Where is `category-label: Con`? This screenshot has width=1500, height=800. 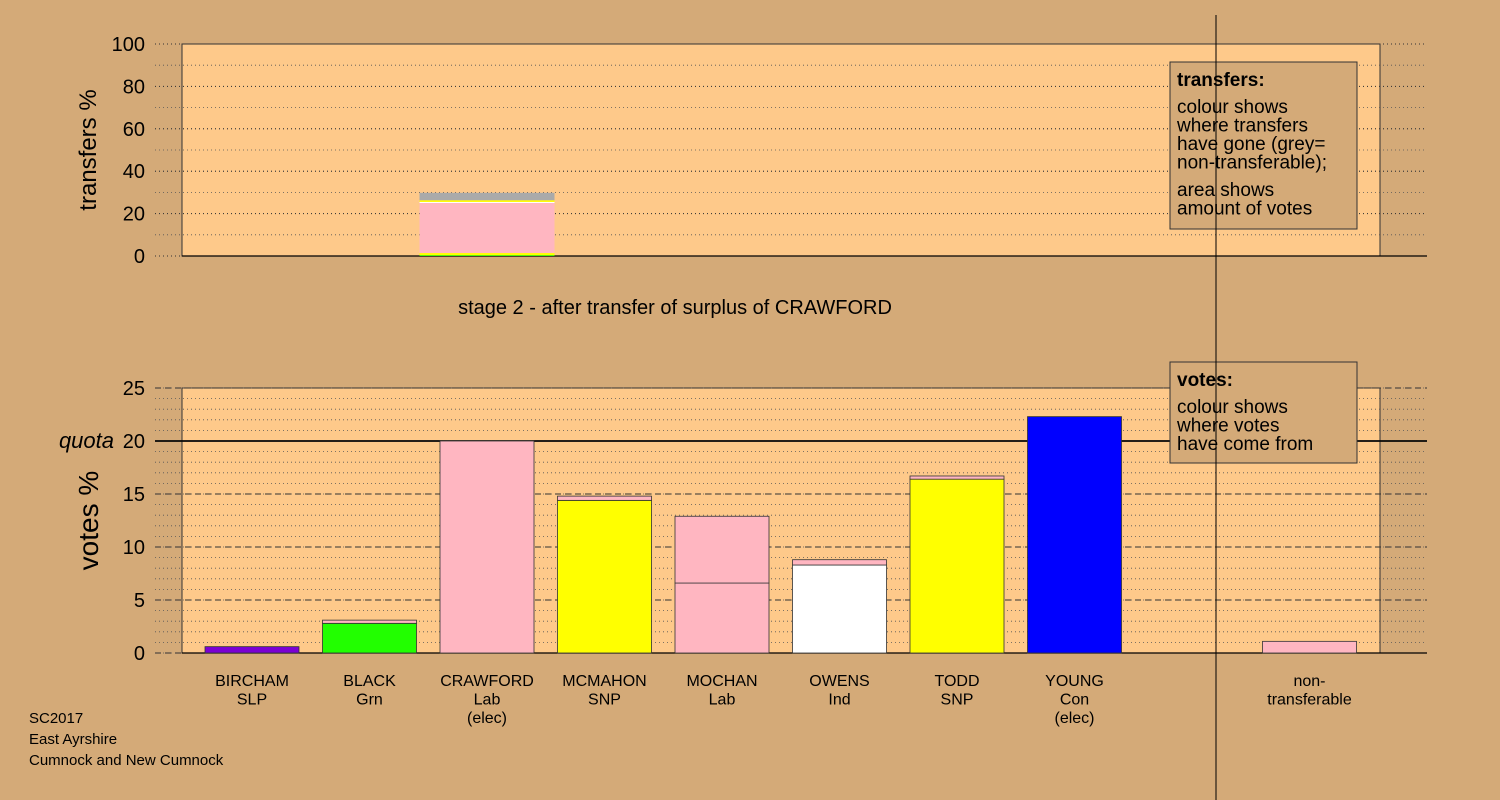
category-label: Con is located at coordinates (1074, 700).